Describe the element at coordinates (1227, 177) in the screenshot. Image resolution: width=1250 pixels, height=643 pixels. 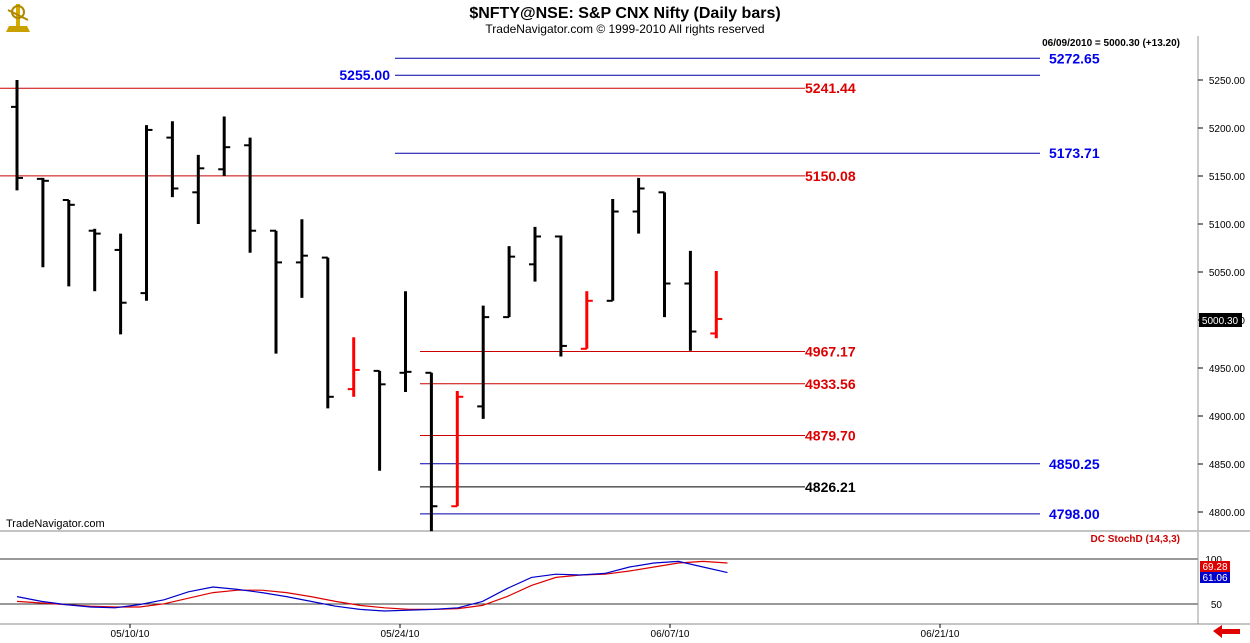
I see `y-tick-label: 5150.00` at that location.